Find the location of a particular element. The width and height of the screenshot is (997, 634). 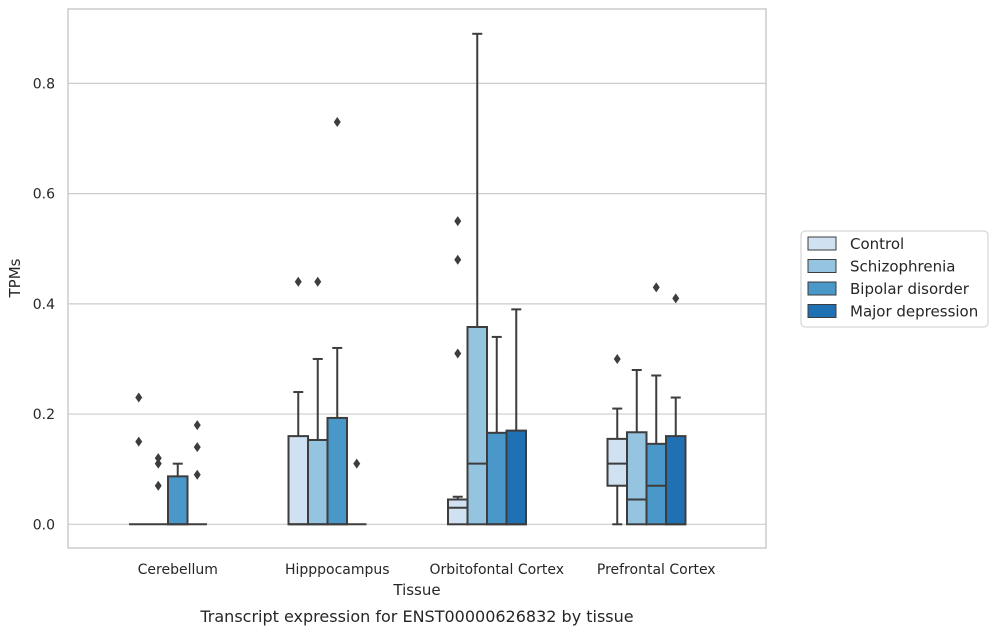

box-control-cerebellum is located at coordinates (139, 459).